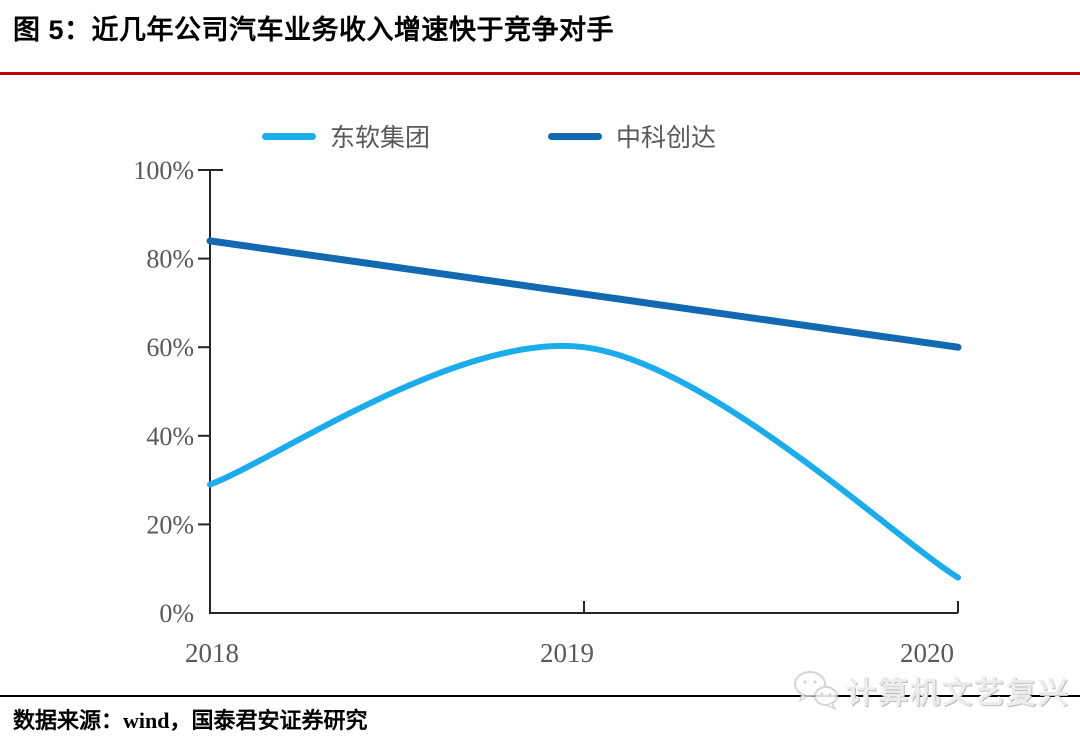 This screenshot has width=1080, height=744. What do you see at coordinates (816, 691) in the screenshot?
I see `wechat-icon` at bounding box center [816, 691].